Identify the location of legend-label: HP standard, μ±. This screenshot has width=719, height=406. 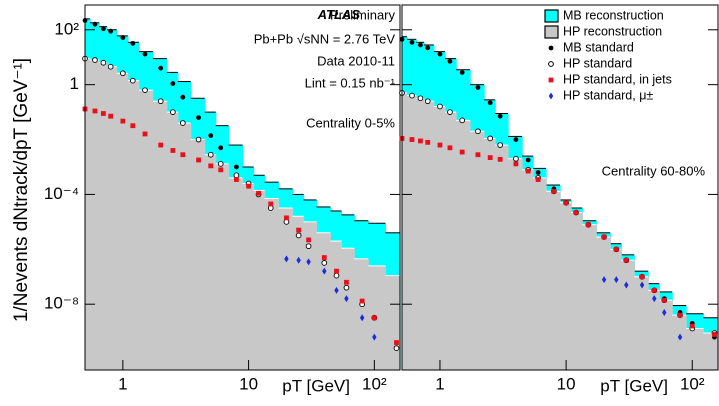
(608, 95).